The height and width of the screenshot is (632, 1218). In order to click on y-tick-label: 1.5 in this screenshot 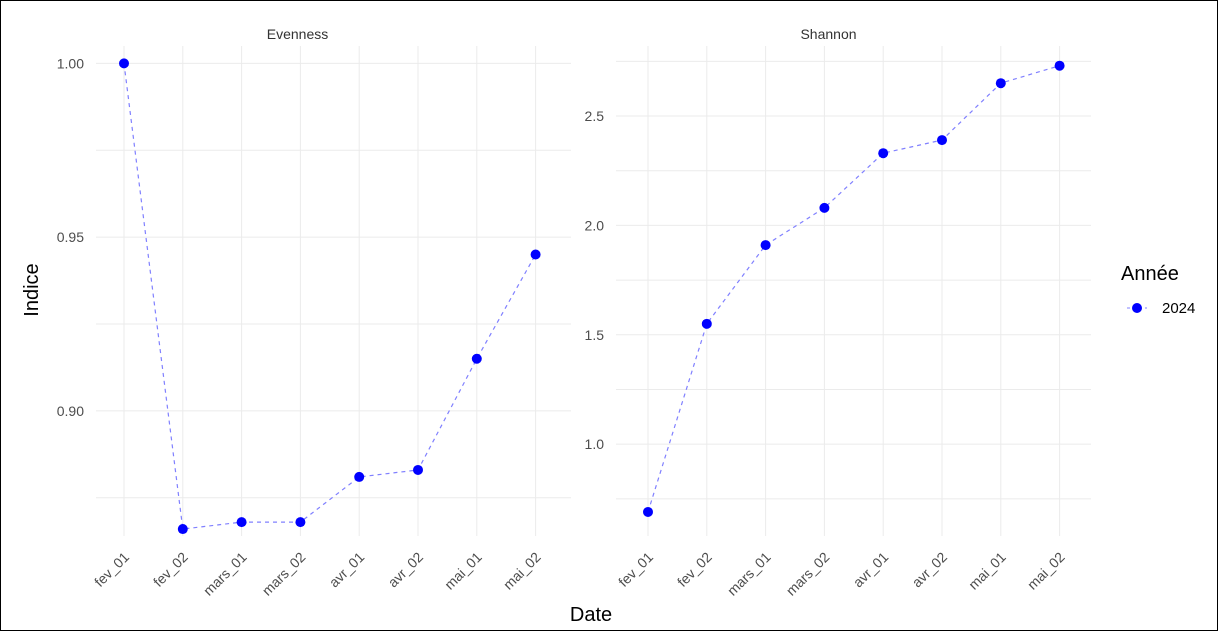, I will do `click(595, 335)`.